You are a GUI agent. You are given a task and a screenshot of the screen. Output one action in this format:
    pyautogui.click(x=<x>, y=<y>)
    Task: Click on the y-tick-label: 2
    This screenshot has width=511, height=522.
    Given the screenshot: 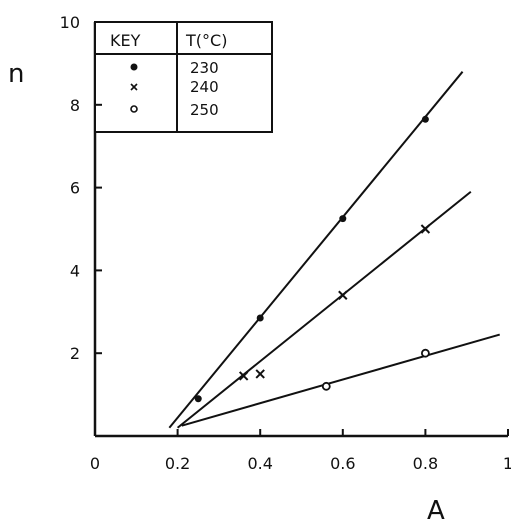 What is the action you would take?
    pyautogui.click(x=75, y=353)
    